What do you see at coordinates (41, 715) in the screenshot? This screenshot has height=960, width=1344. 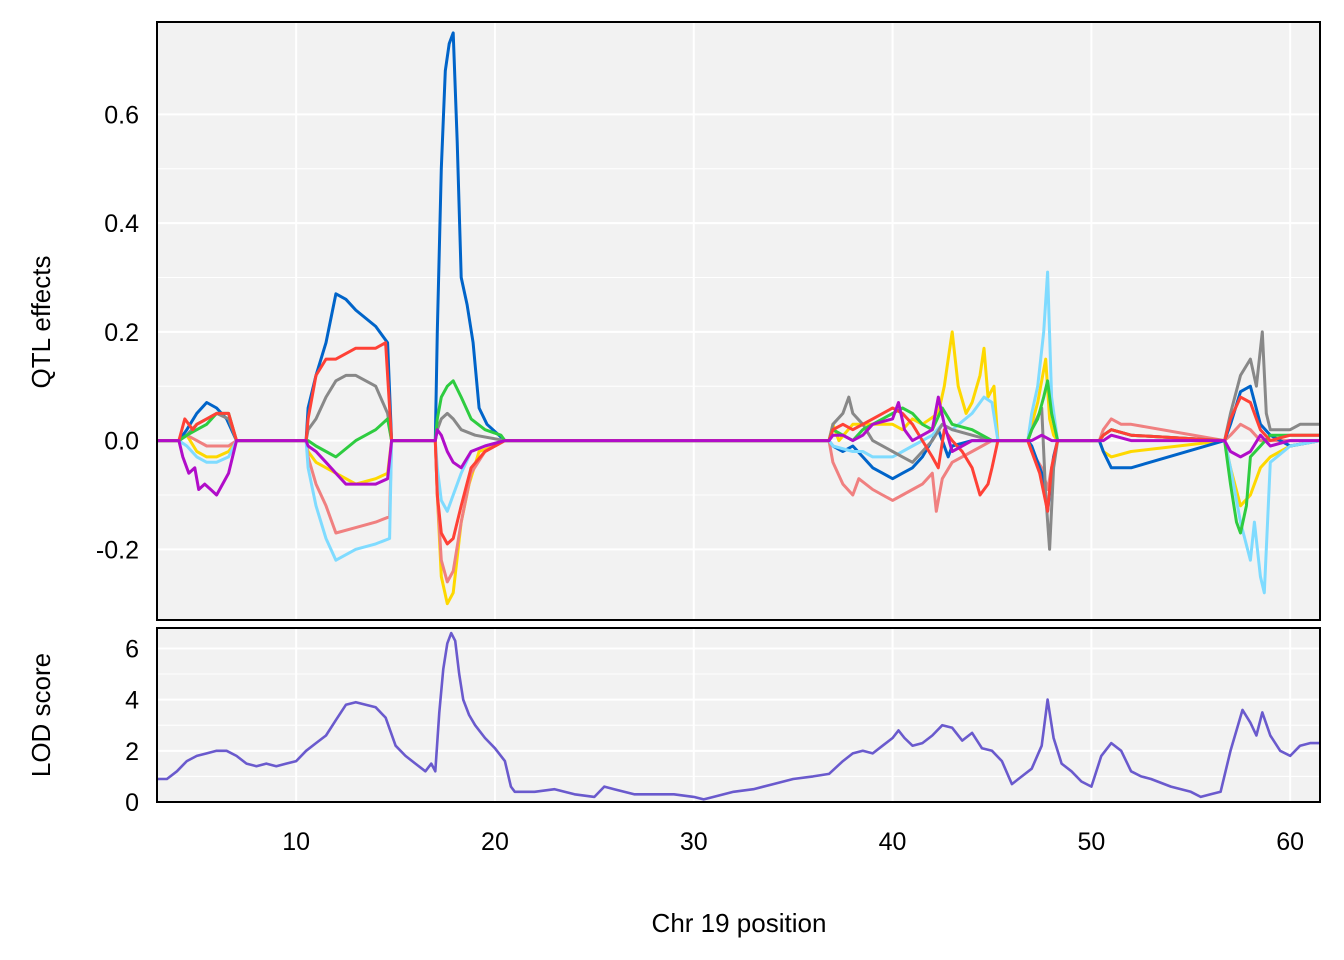 I see `lod-y-axis-title: LOD score` at bounding box center [41, 715].